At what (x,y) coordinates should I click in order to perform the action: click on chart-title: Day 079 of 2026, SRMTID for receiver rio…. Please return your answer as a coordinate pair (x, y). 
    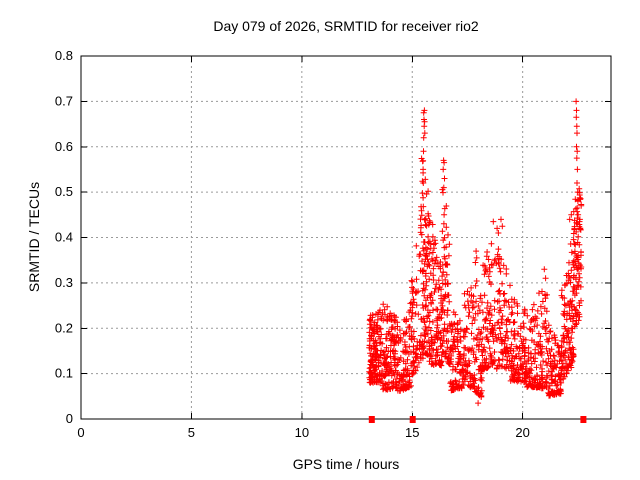
    Looking at the image, I should click on (346, 26).